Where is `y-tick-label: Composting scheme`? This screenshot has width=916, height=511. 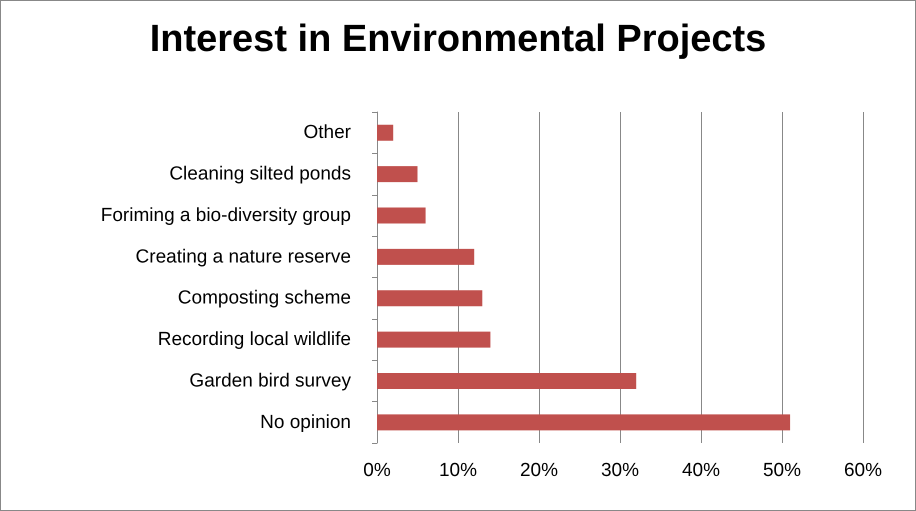
y-tick-label: Composting scheme is located at coordinates (264, 298).